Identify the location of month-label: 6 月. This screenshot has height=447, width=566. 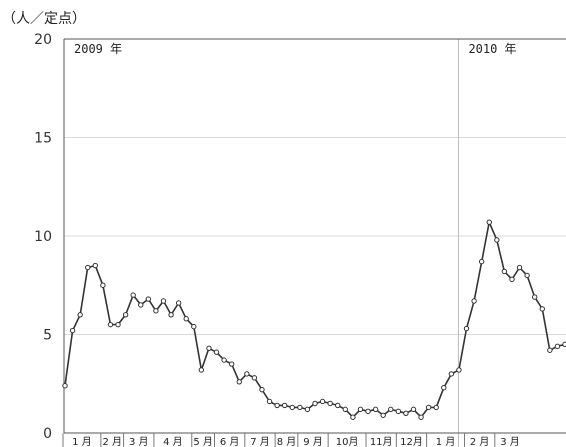
(230, 441).